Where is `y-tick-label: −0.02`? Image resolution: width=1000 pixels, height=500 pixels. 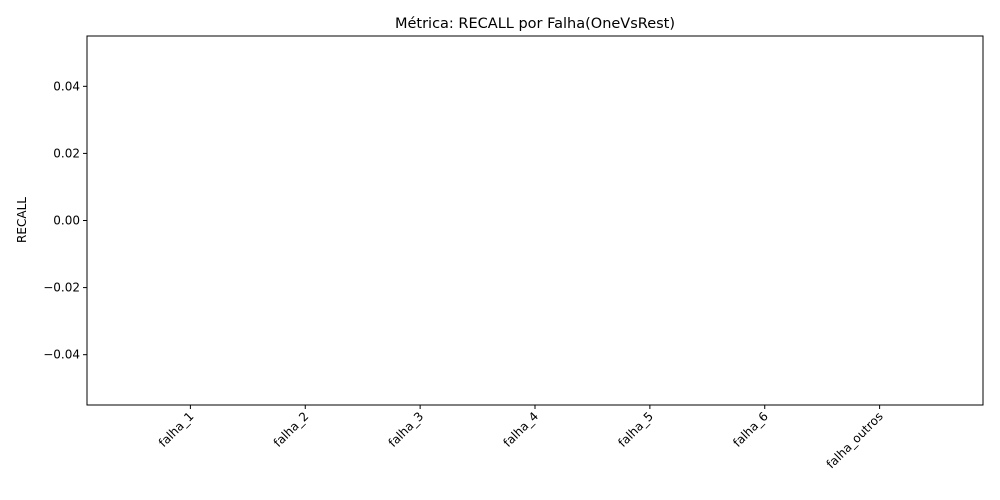 y-tick-label: −0.02 is located at coordinates (61, 288).